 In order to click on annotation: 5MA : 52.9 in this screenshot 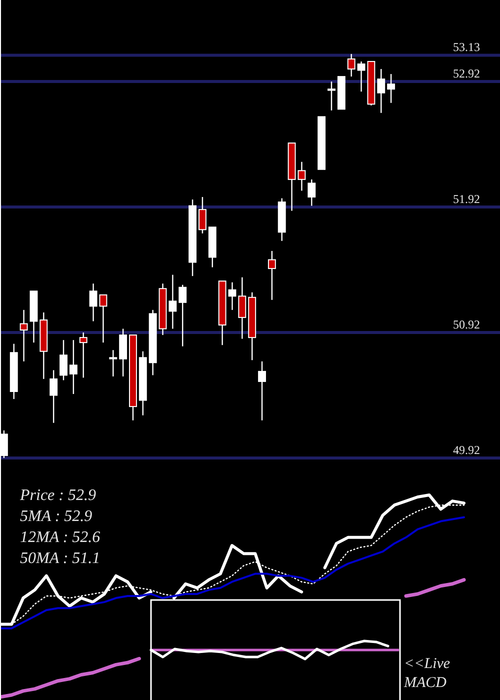, I will do `click(56, 516)`.